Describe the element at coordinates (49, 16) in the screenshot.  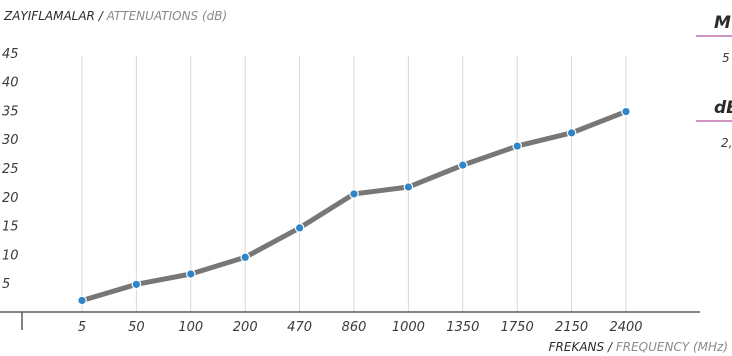
I see `chart-title-primary: ZAYIFLAMALAR` at that location.